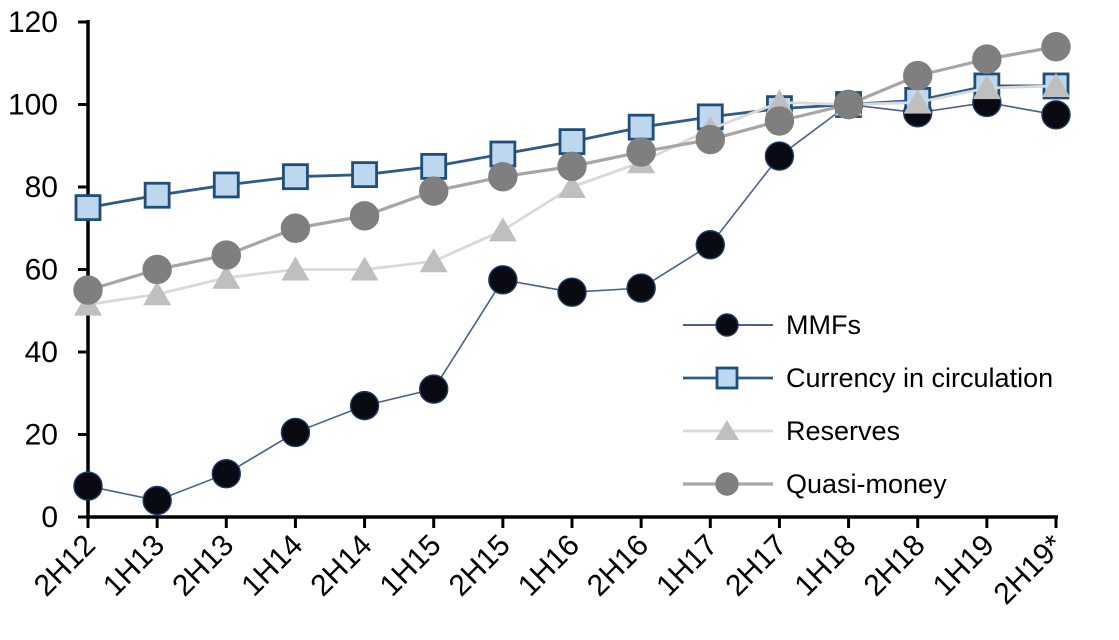 This screenshot has width=1119, height=640. What do you see at coordinates (411, 566) in the screenshot?
I see `x-tick-label: 1H15` at bounding box center [411, 566].